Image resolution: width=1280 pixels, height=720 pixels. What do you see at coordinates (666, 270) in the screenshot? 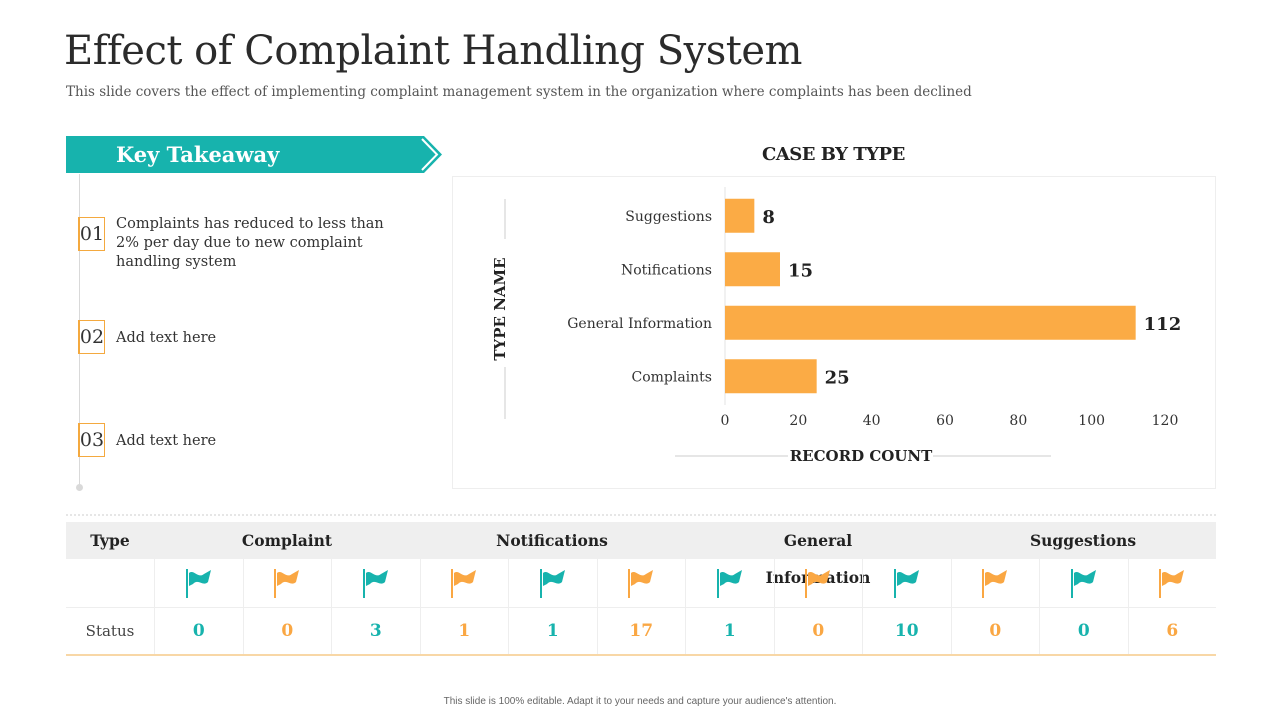
I see `category-label: Notifications` at bounding box center [666, 270].